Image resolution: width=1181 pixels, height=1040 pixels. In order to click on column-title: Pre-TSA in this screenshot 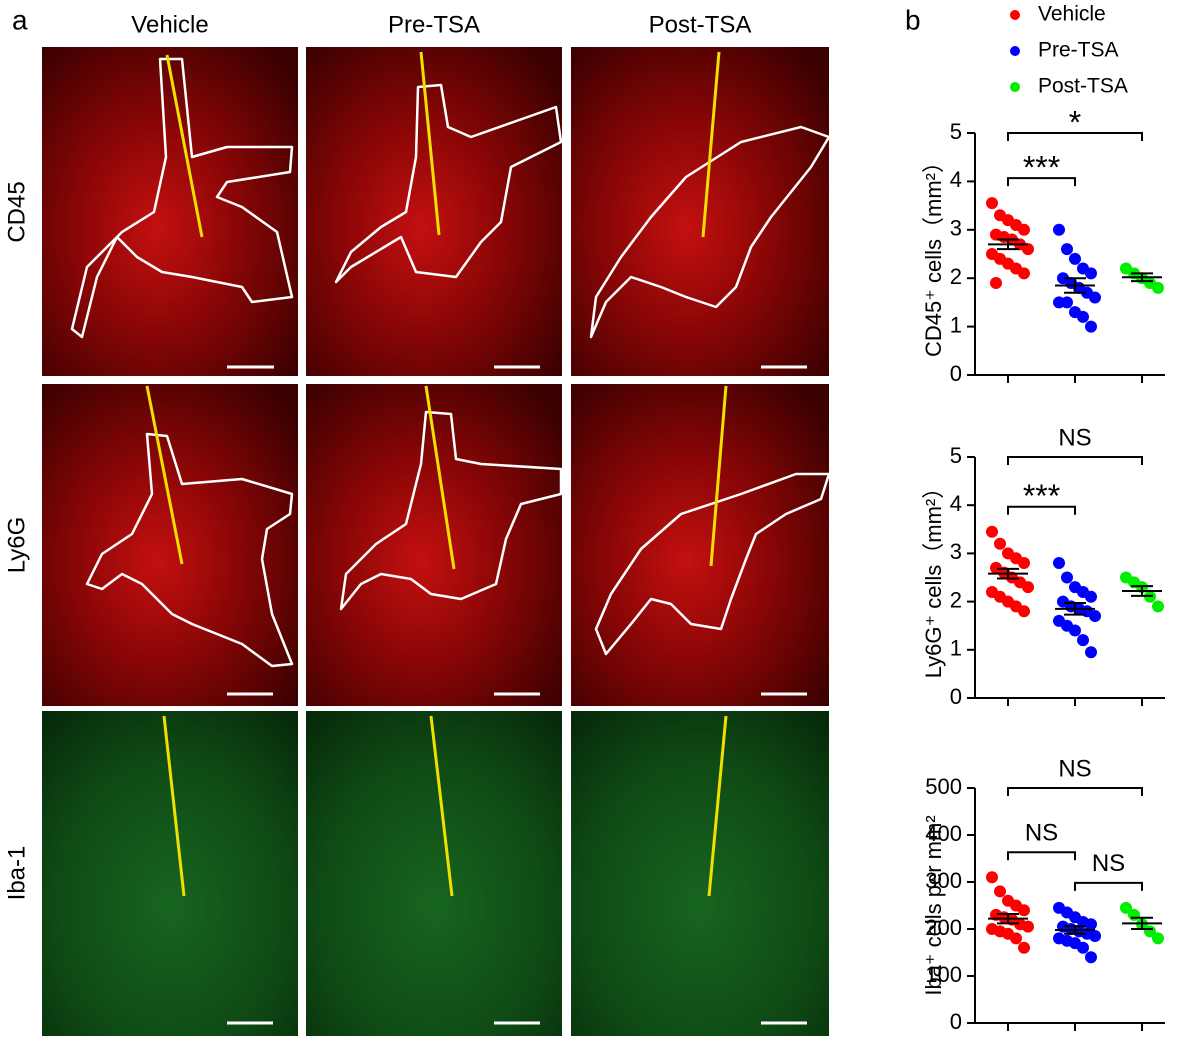, I will do `click(434, 24)`.